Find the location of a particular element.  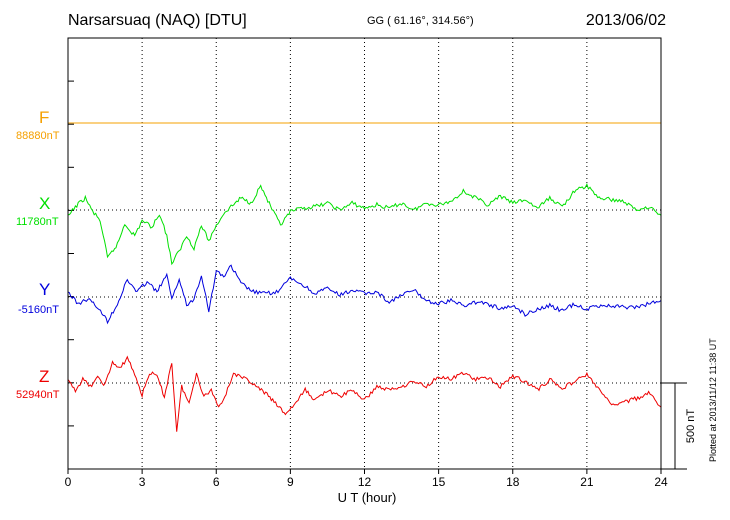

component-letter-x: X is located at coordinates (45, 203).